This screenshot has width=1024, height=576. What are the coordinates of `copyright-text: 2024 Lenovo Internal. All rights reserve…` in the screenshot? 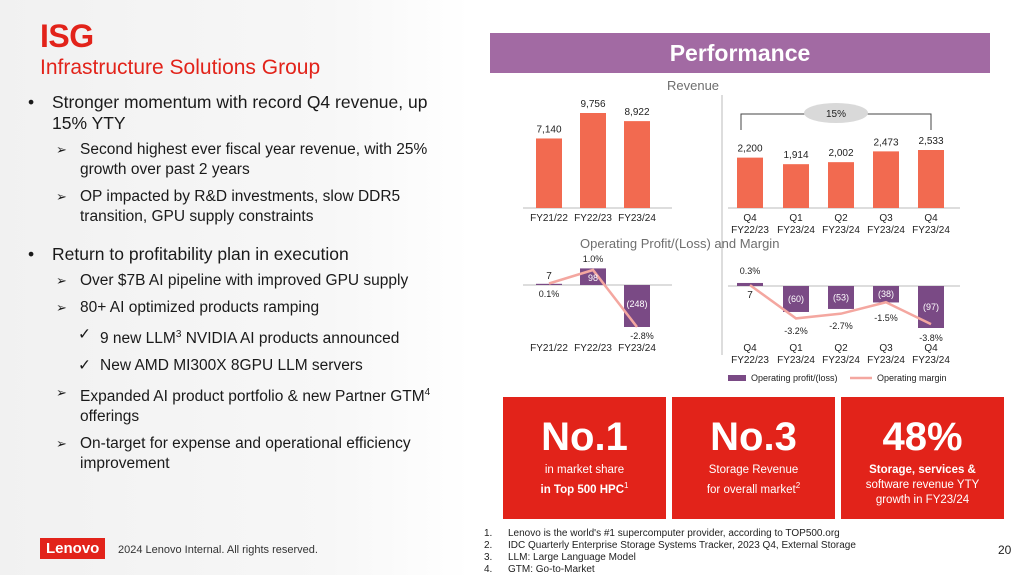 It's located at (218, 550).